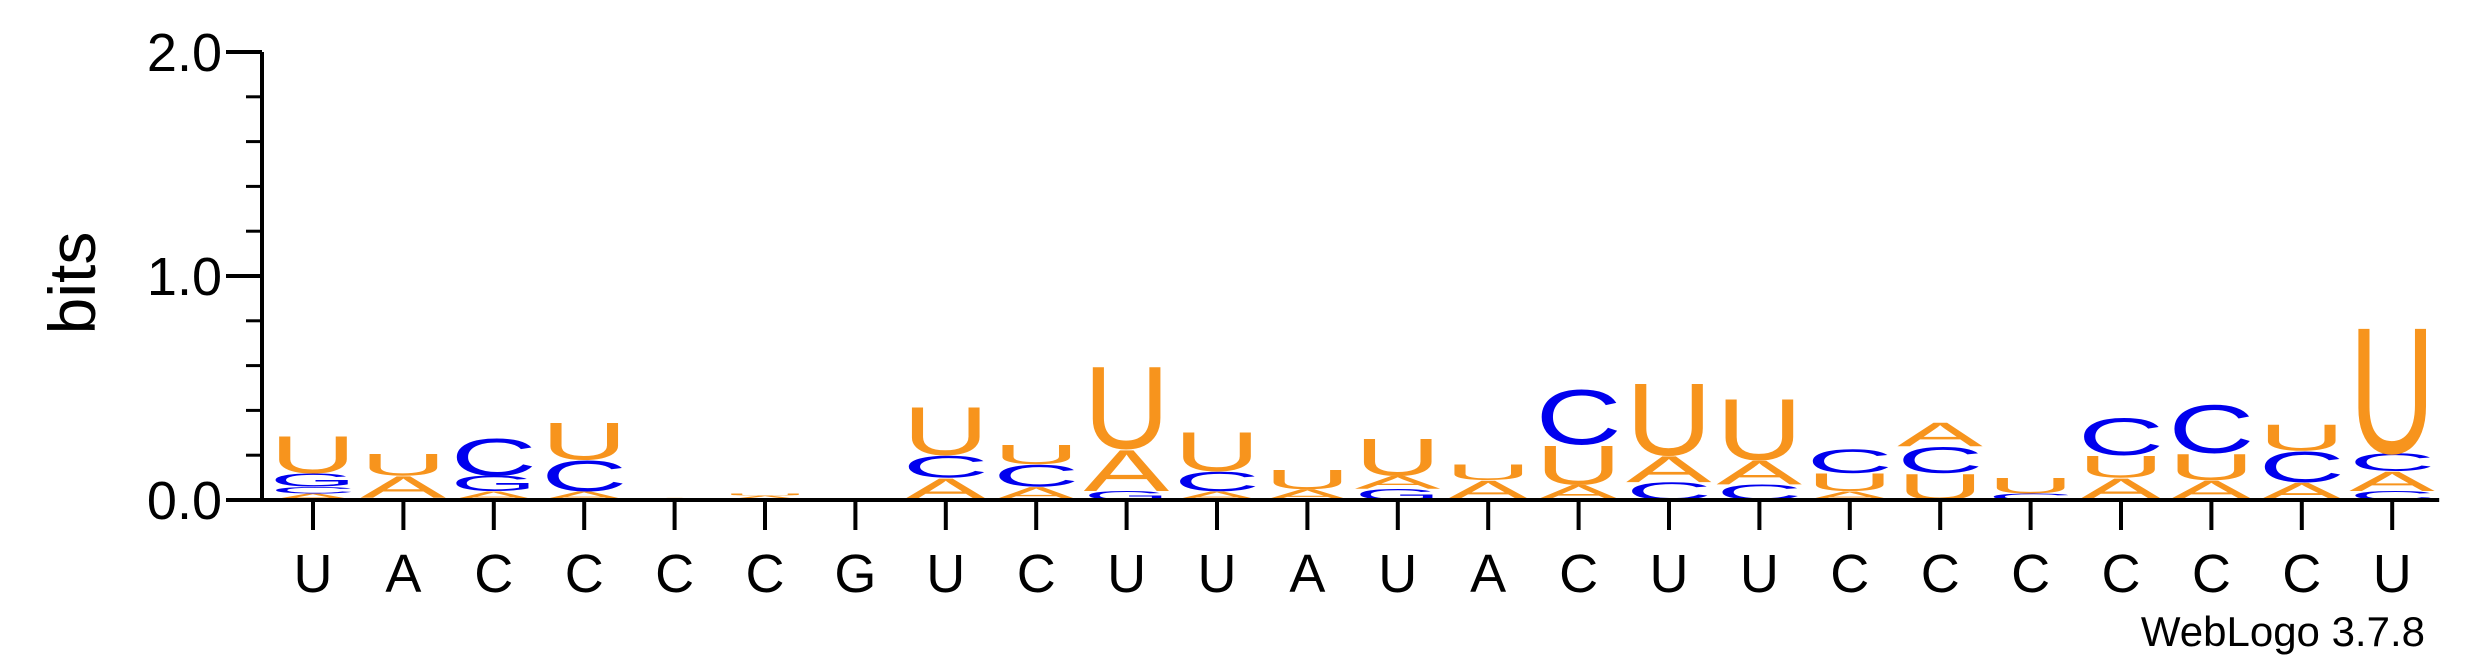 This screenshot has width=2475, height=667. Describe the element at coordinates (2283, 631) in the screenshot. I see `weblogo-credit: WebLogo 3.7.8` at that location.